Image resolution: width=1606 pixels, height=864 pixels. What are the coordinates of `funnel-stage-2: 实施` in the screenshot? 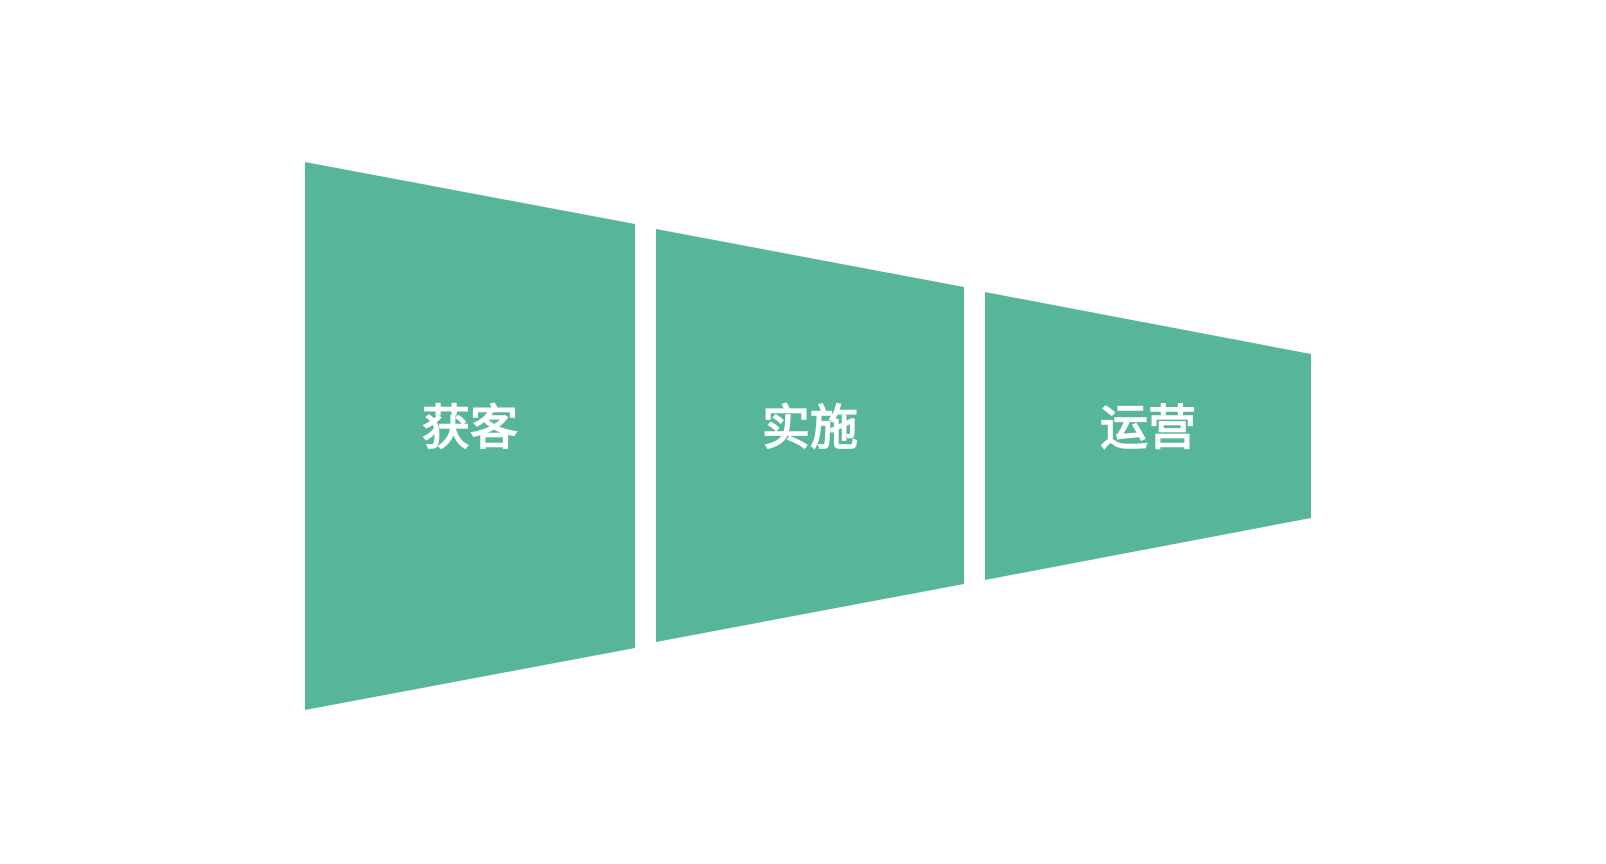 It's located at (810, 435).